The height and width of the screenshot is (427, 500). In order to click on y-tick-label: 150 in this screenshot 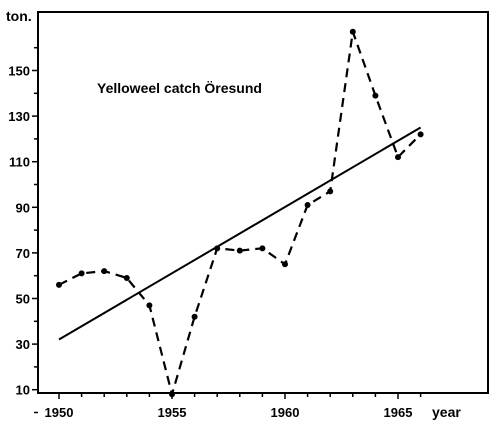, I will do `click(19, 71)`.